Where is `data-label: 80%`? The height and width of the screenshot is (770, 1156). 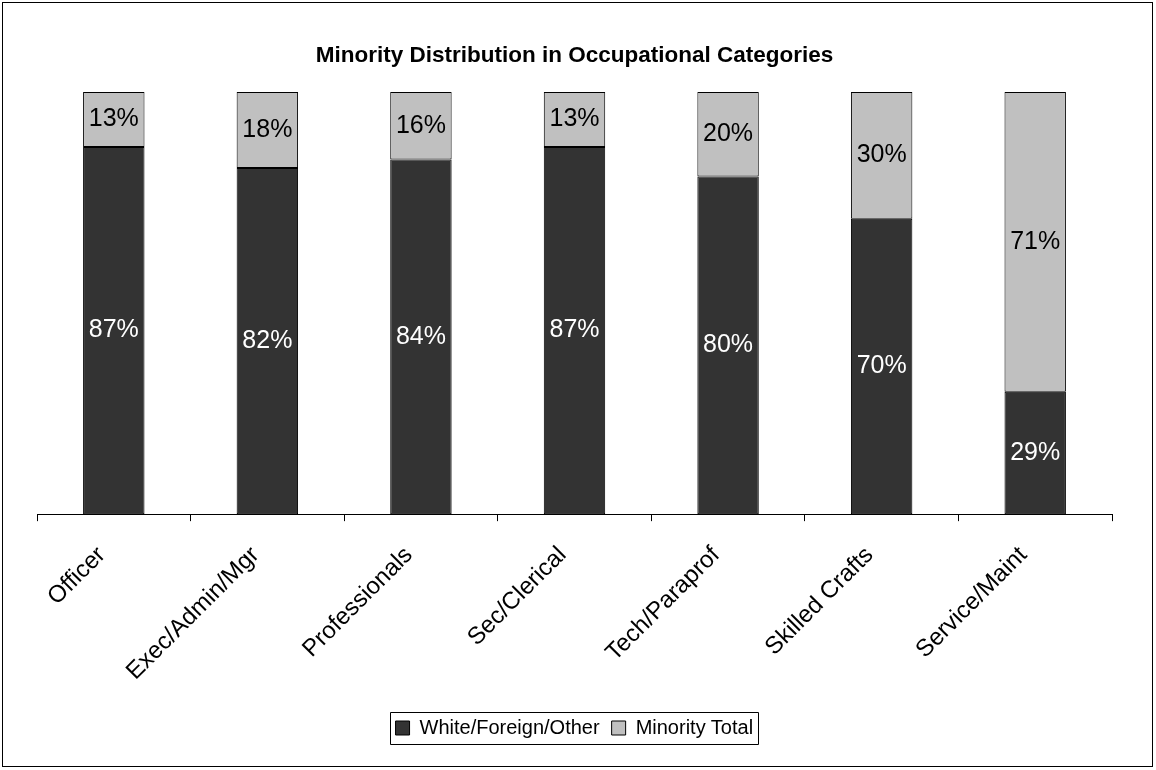
data-label: 80% is located at coordinates (728, 343).